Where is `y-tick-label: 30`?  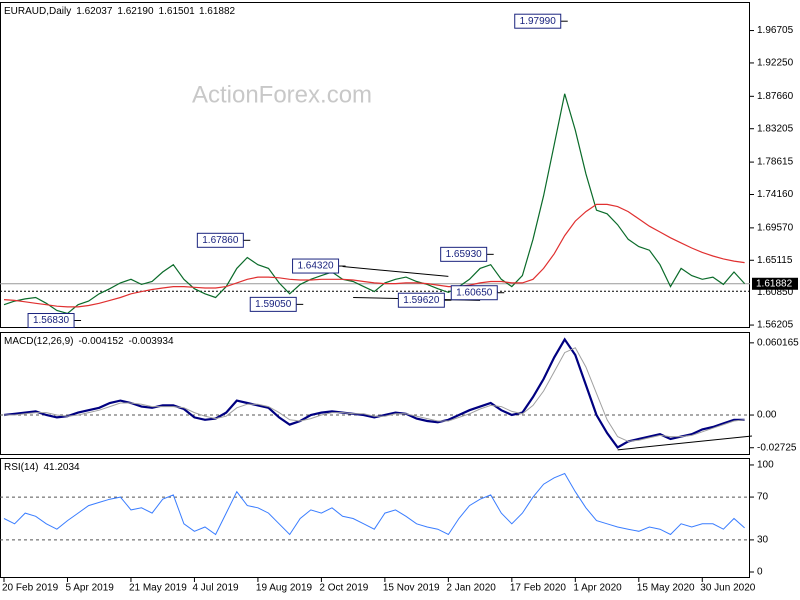 y-tick-label: 30 is located at coordinates (763, 540).